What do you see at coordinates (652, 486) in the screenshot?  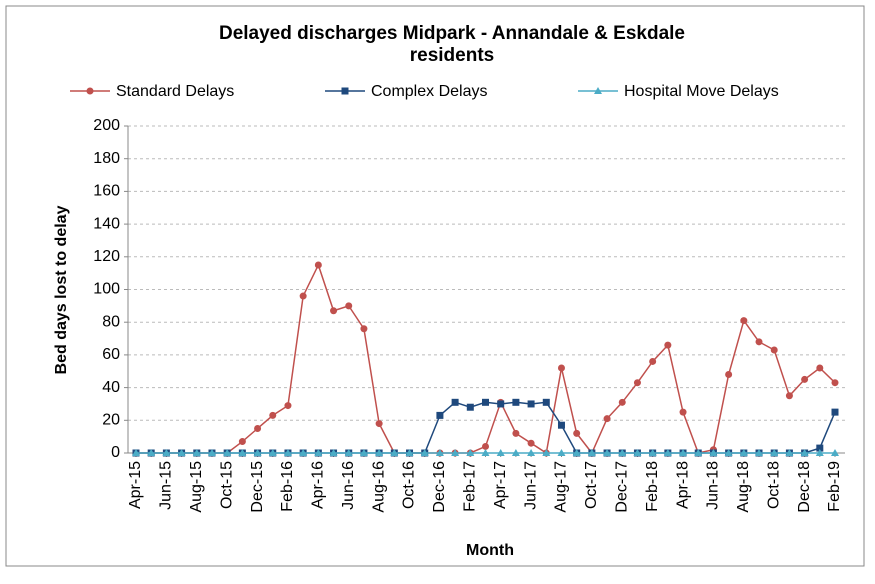 I see `x-tick-label: Feb-18` at bounding box center [652, 486].